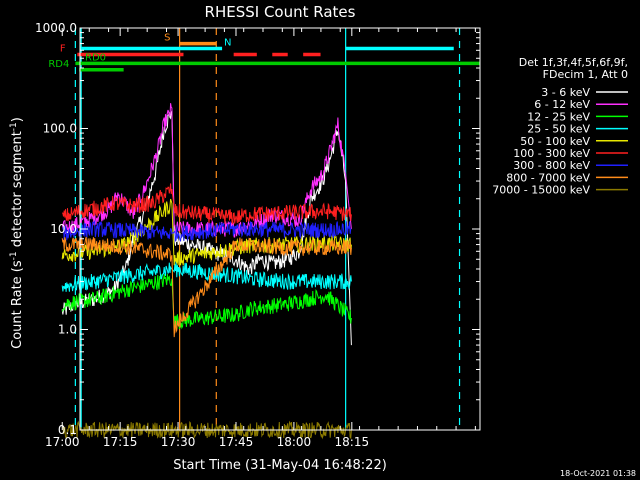 This screenshot has width=640, height=480. What do you see at coordinates (294, 442) in the screenshot?
I see `x-tick-label: 18:00` at bounding box center [294, 442].